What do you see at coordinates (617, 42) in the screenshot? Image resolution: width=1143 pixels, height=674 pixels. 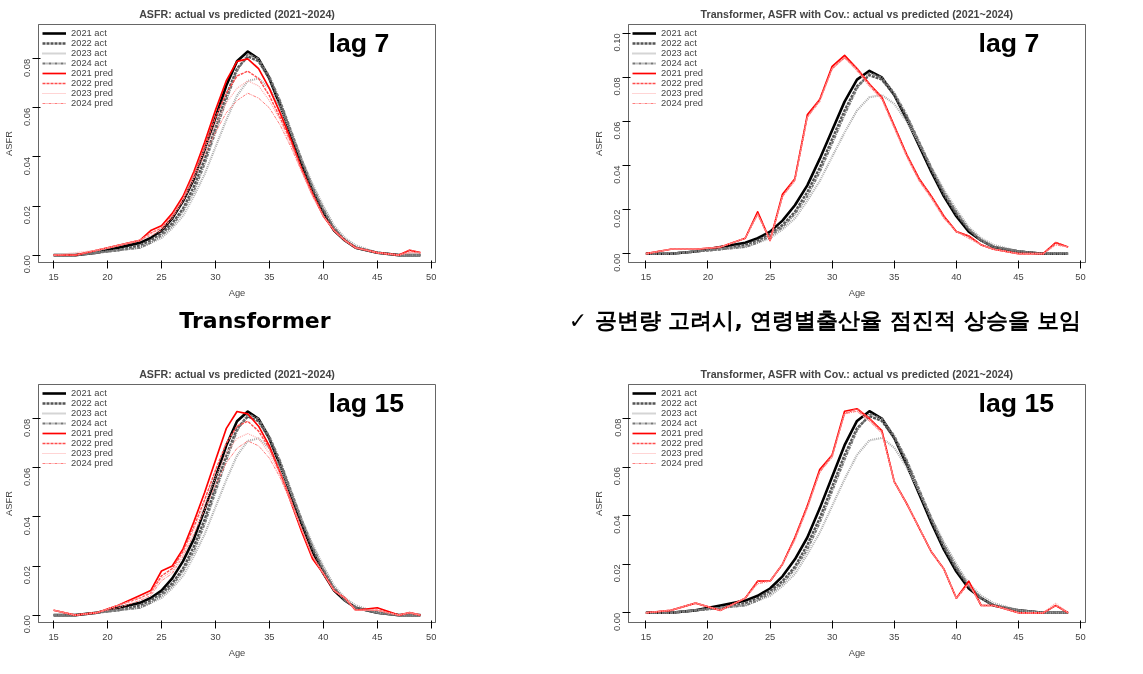 I see `y-tick-label: 0.10` at bounding box center [617, 42].